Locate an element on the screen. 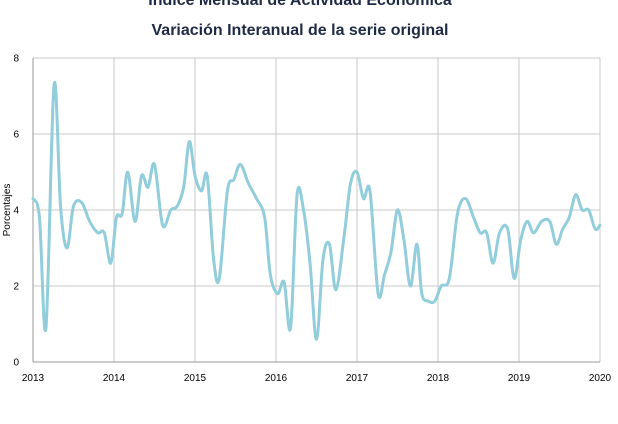 The image size is (618, 424). y-axis-label: Porcentajes is located at coordinates (7, 210).